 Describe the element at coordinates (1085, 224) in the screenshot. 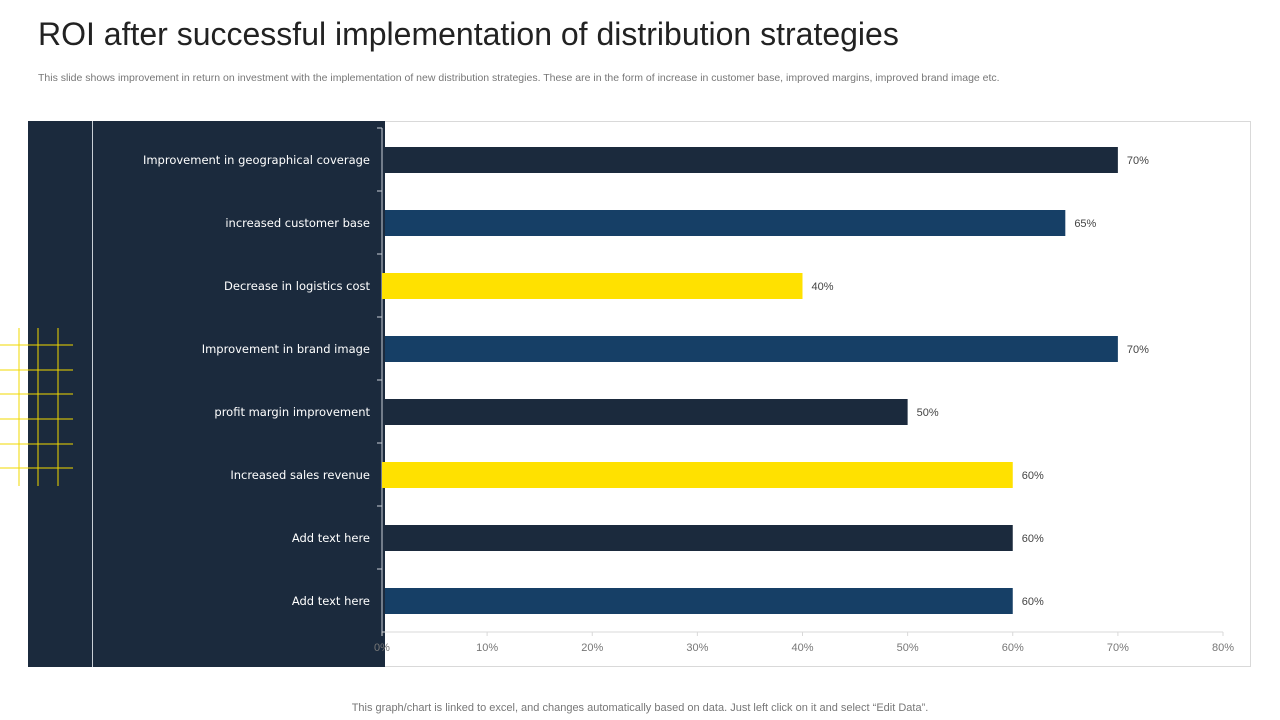

I see `value-label: 65%` at that location.